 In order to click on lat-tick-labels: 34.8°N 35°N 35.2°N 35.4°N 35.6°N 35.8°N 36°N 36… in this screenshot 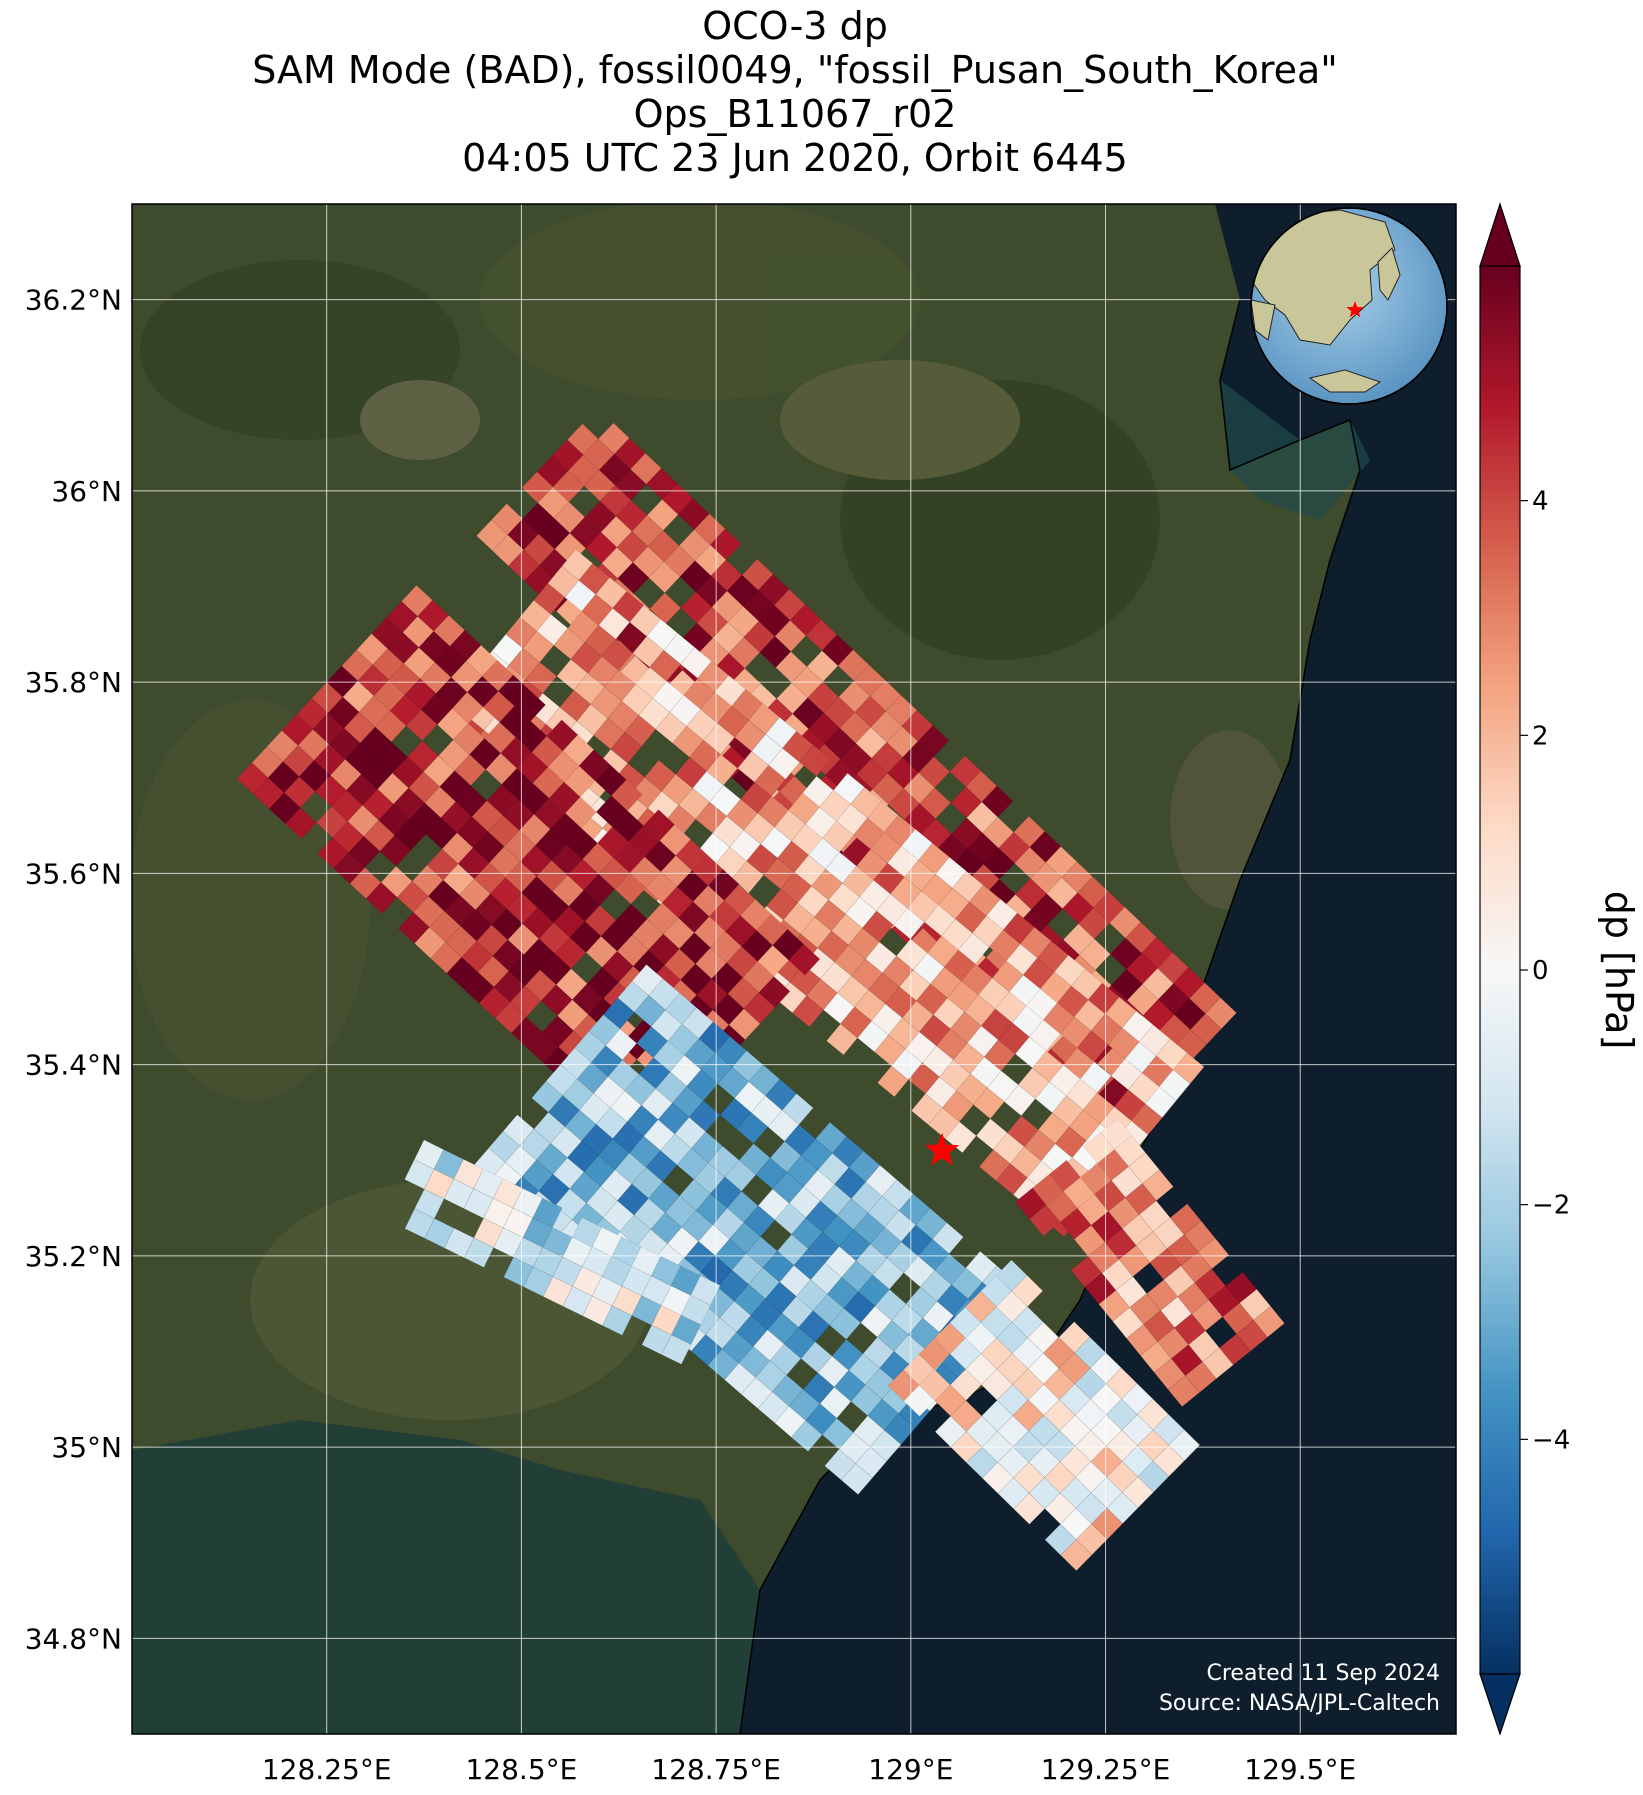, I will do `click(73, 970)`.